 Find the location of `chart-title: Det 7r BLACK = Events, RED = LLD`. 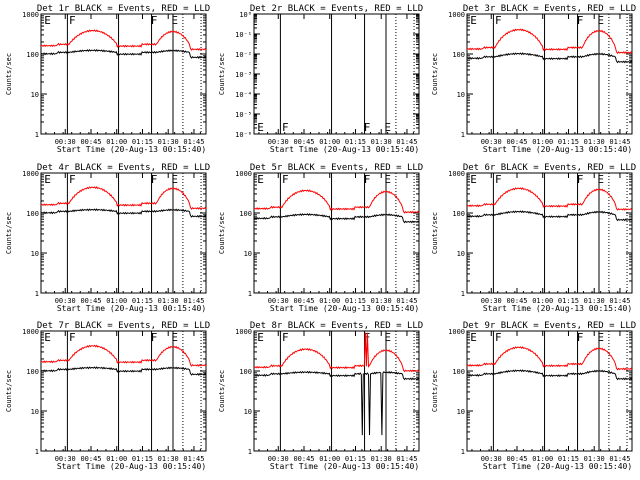

chart-title: Det 7r BLACK = Events, RED = LLD is located at coordinates (123, 326).